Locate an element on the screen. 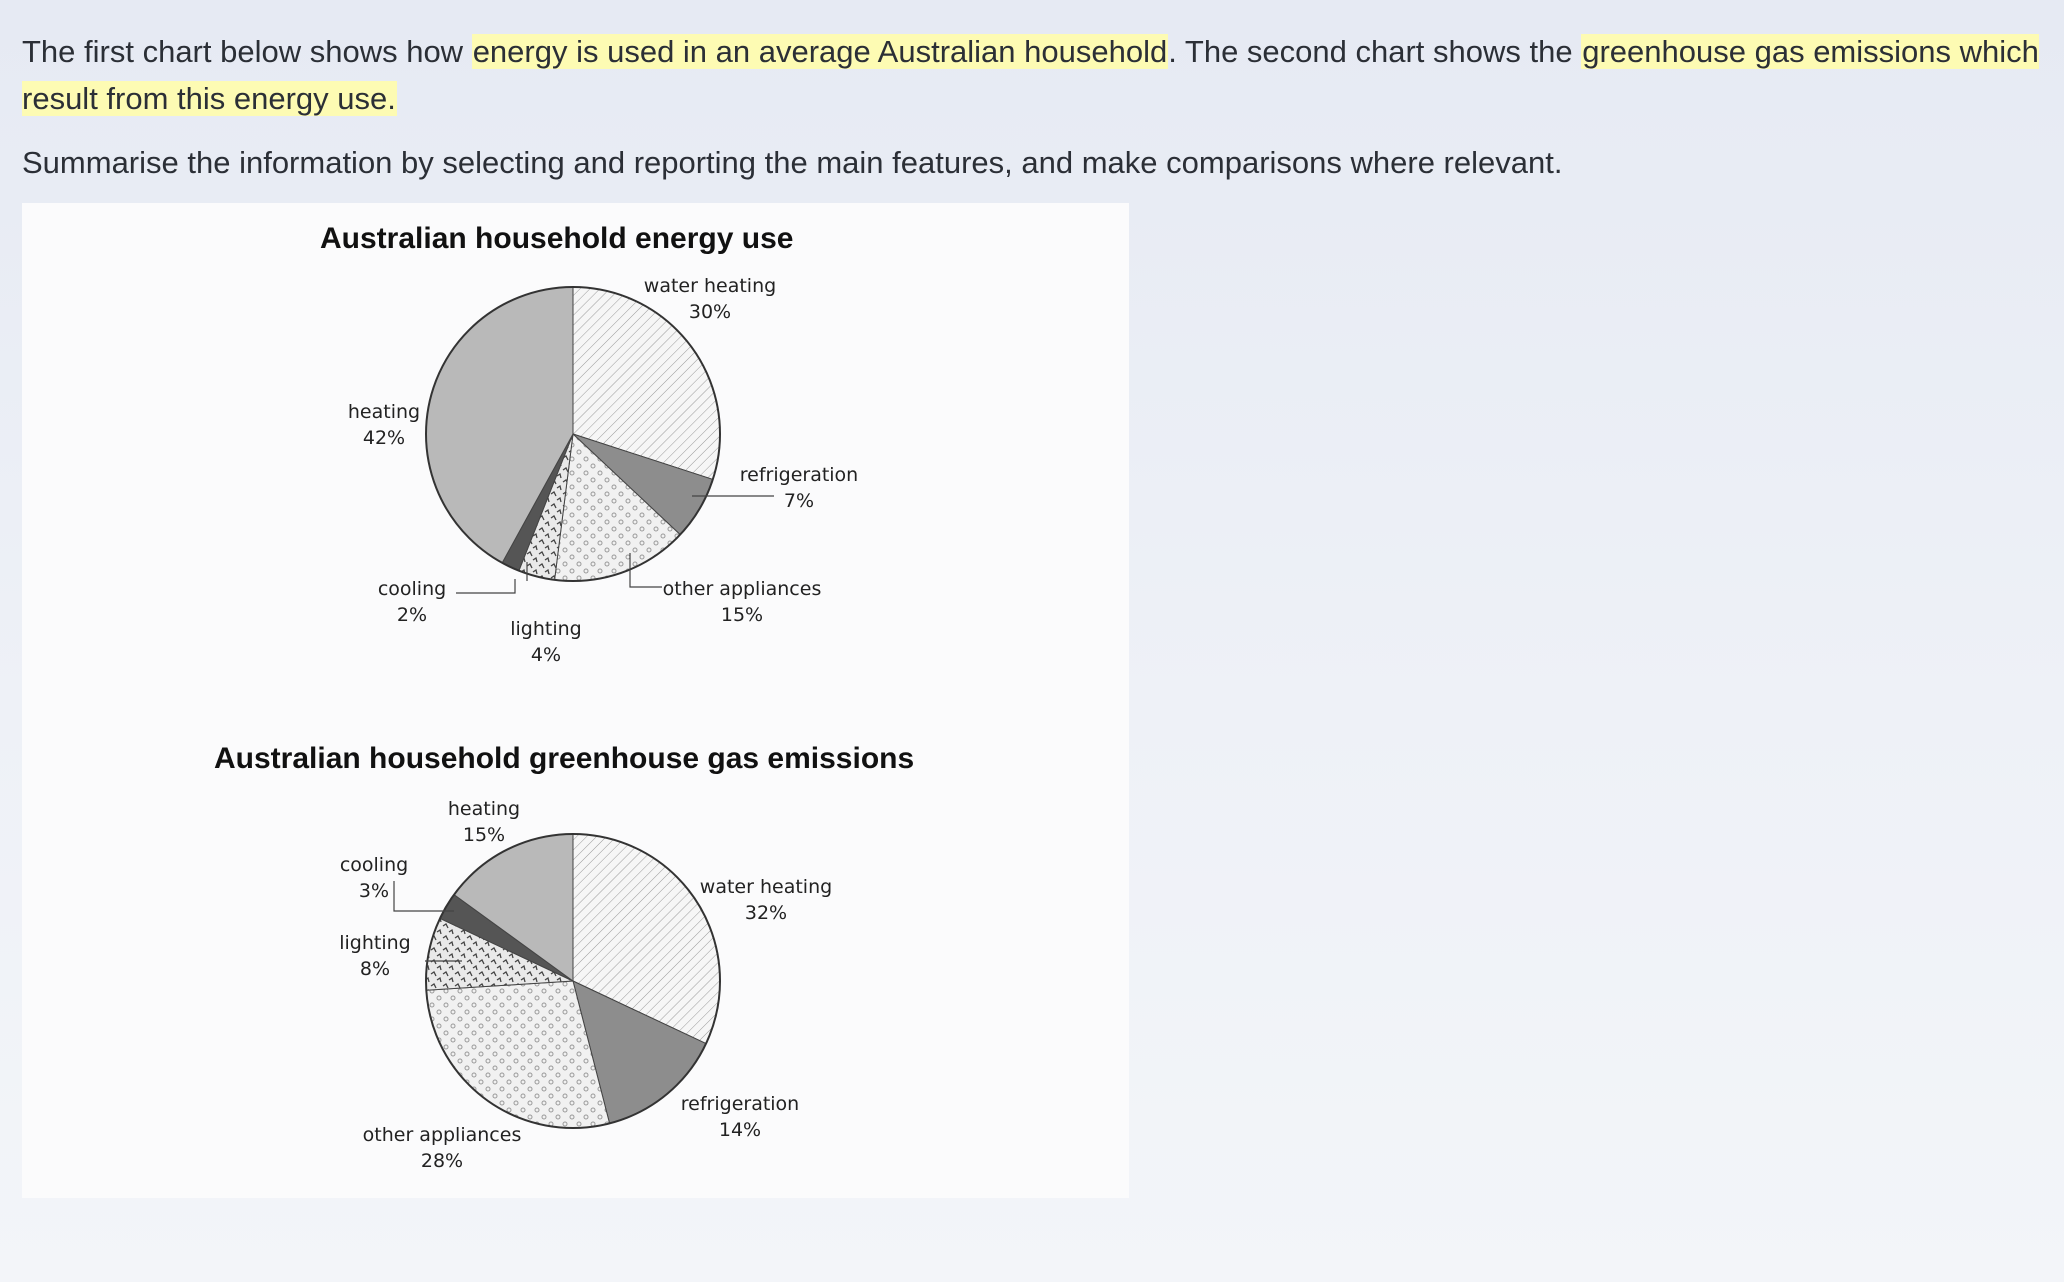  slice-value-label: 4% is located at coordinates (546, 655).